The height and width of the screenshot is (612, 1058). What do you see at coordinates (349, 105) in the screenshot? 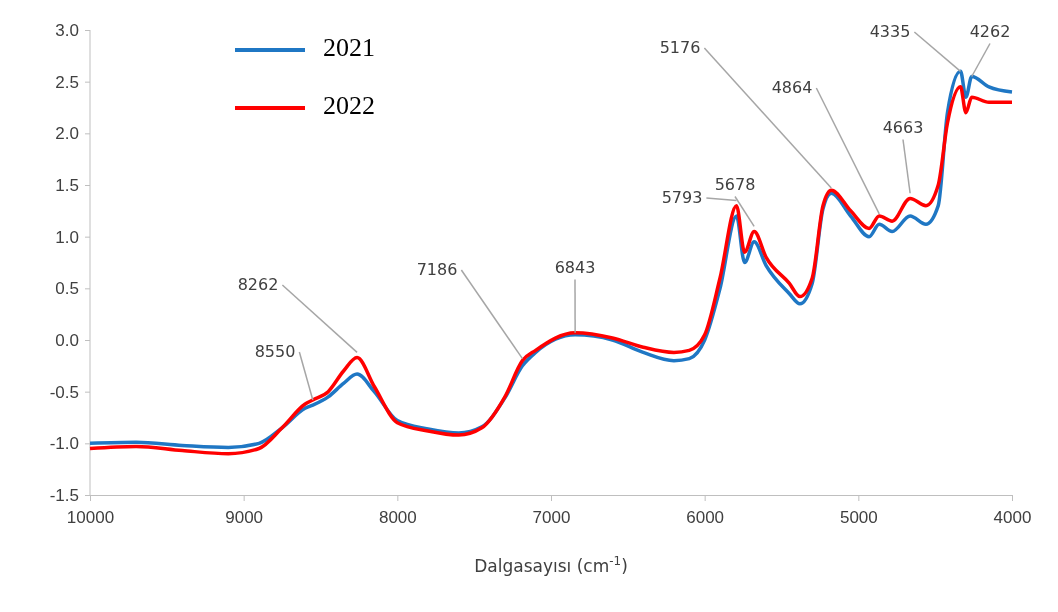
I see `legend-label: 2022` at bounding box center [349, 105].